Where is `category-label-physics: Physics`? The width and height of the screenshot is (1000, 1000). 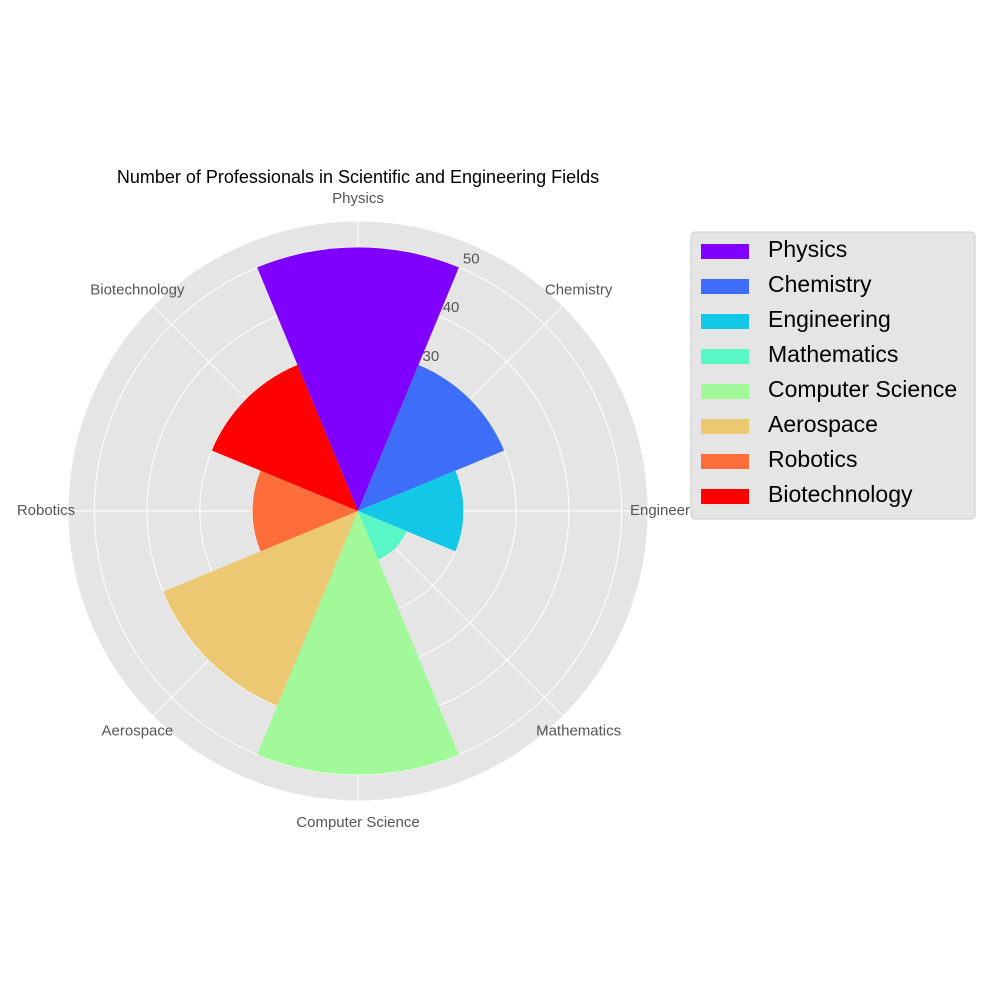 category-label-physics: Physics is located at coordinates (358, 198).